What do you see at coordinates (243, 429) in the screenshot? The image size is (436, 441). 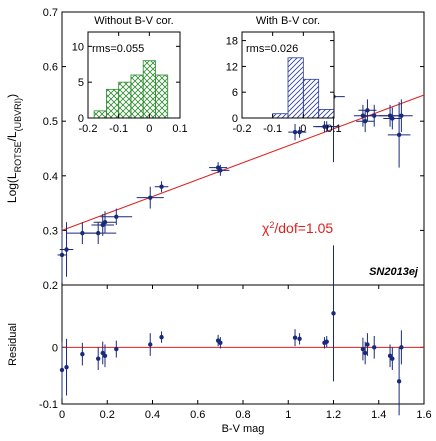 I see `x-axis-label: B-V mag` at bounding box center [243, 429].